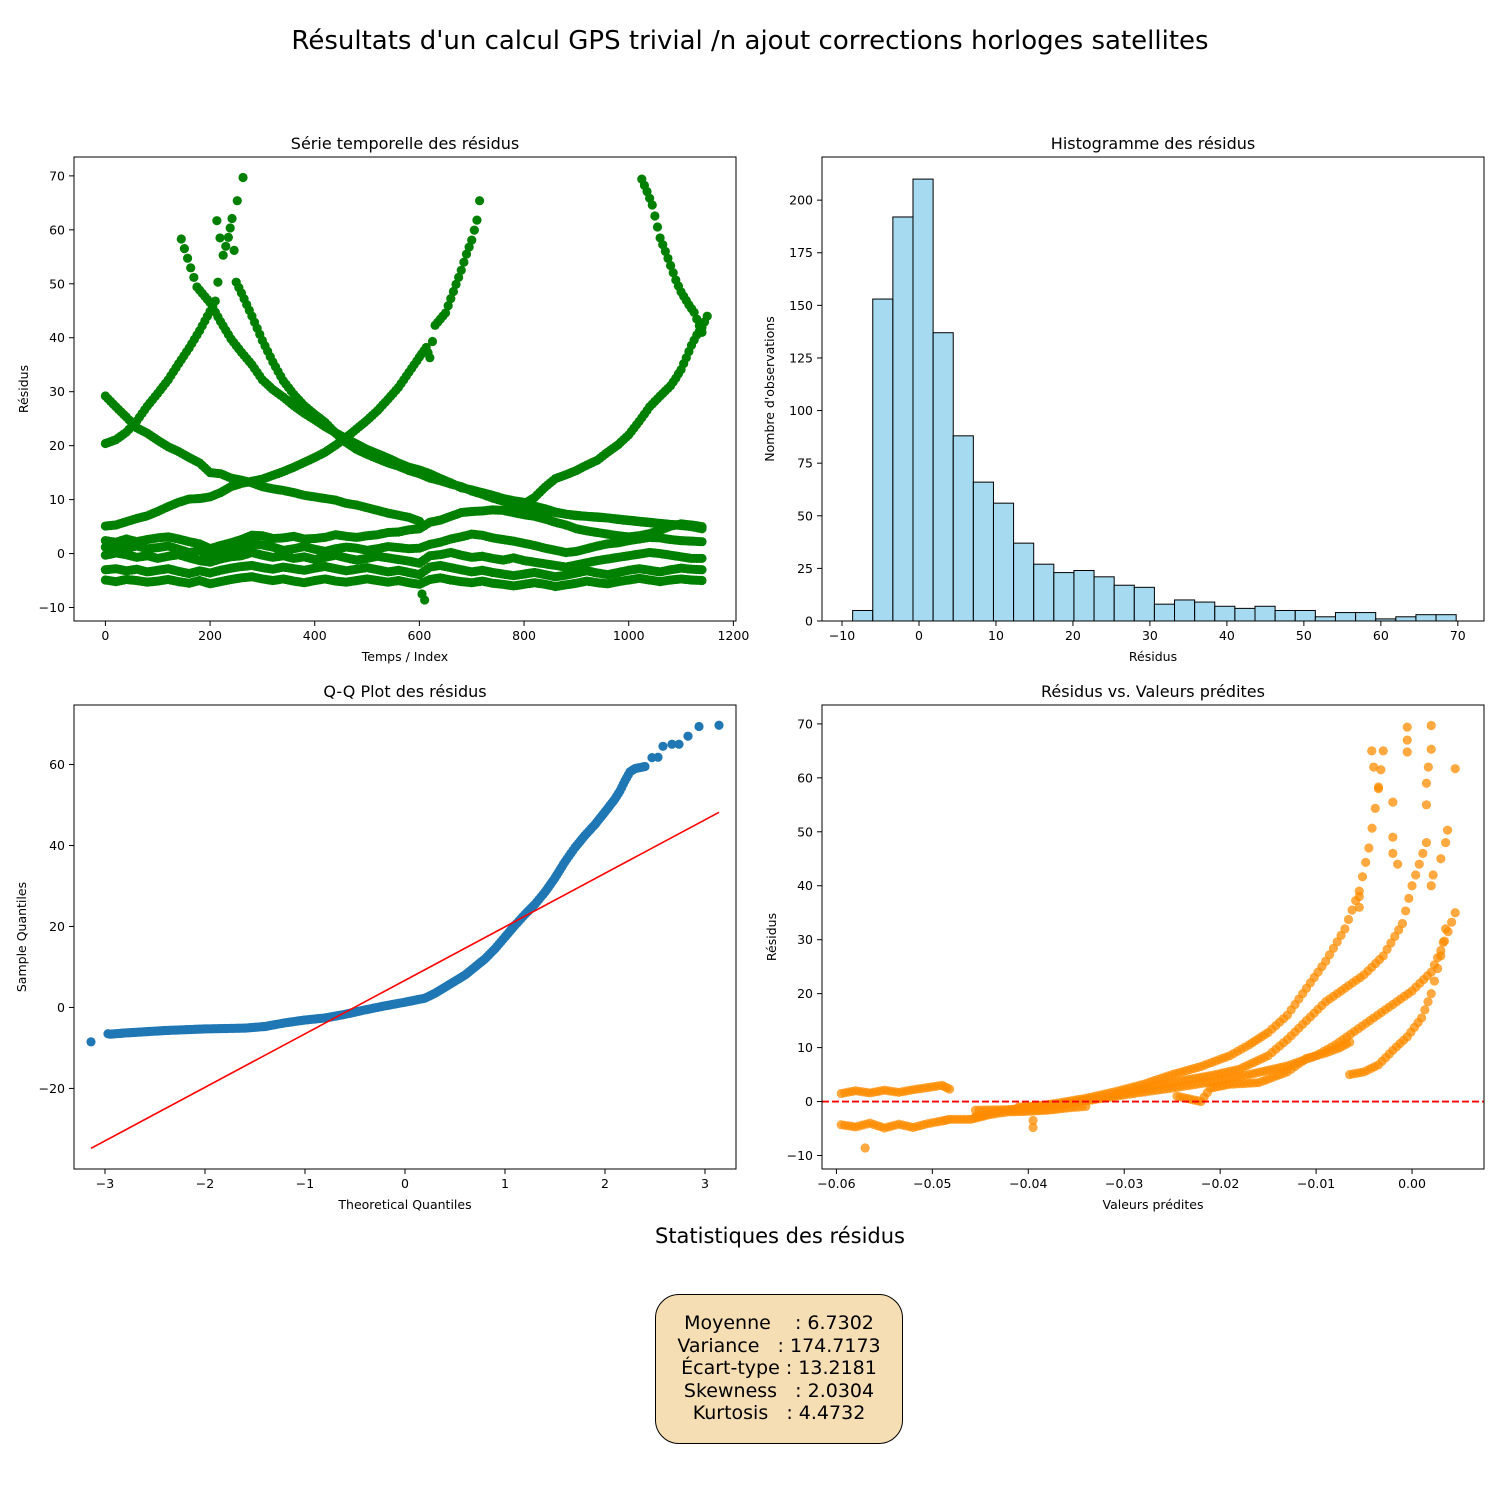 This screenshot has height=1500, width=1500. I want to click on subplot-title: Résidus vs. Valeurs prédites, so click(1153, 691).